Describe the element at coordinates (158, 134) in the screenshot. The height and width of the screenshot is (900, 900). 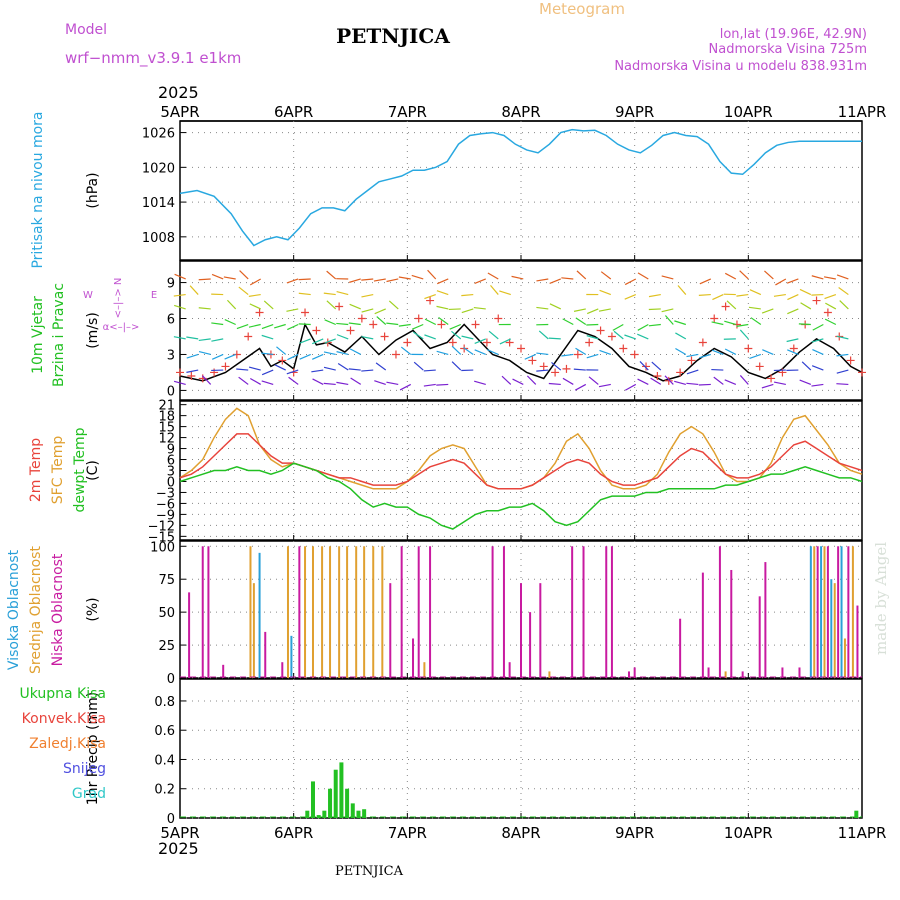
I see `y-tick-label: 1026` at that location.